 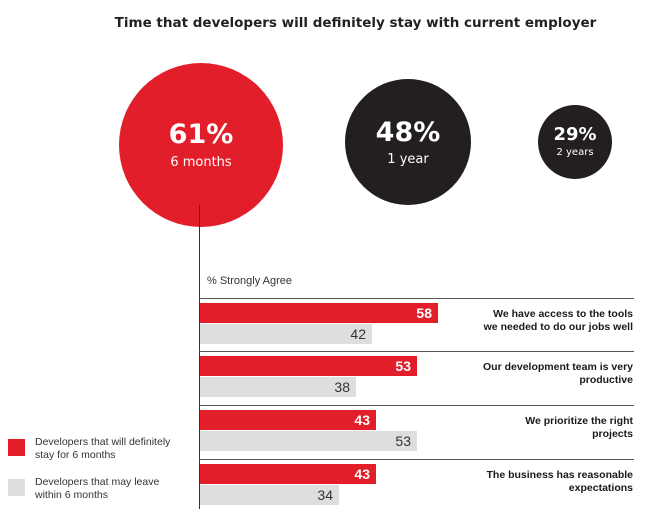 I want to click on bar-value-label: 58, so click(x=424, y=313).